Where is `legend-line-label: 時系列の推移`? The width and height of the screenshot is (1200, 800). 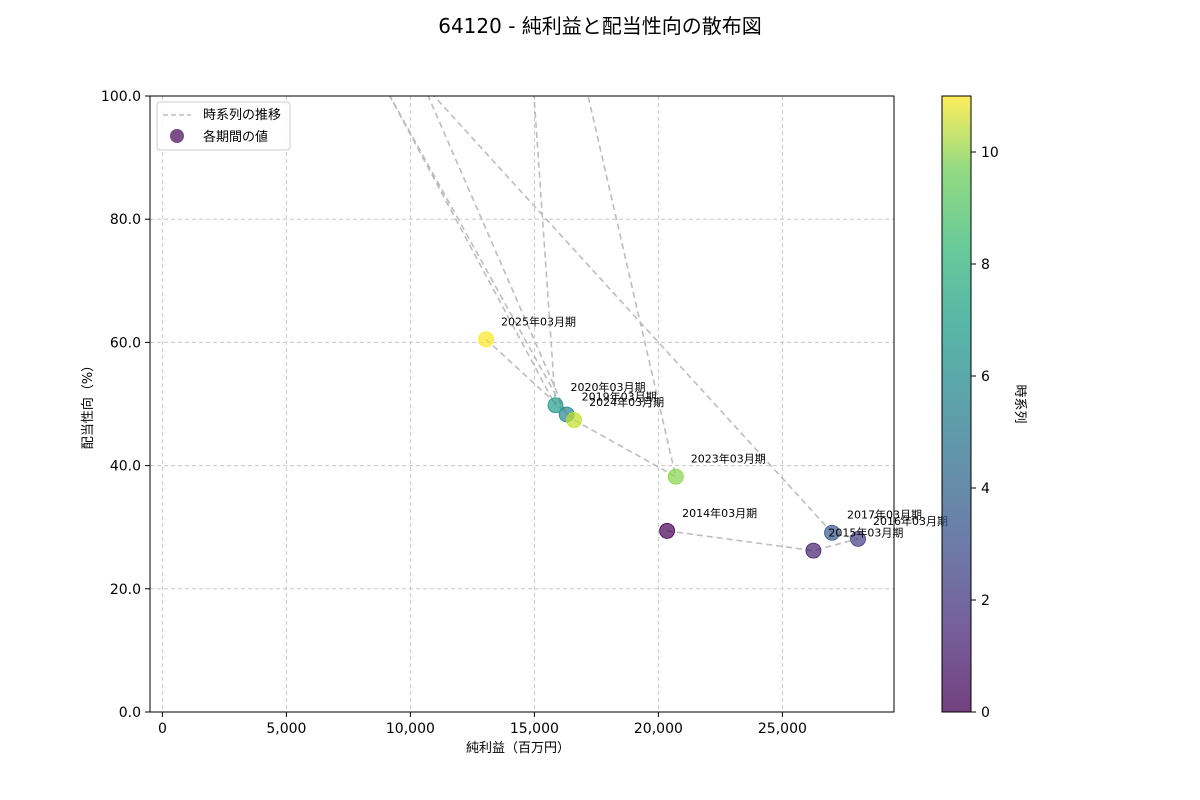
legend-line-label: 時系列の推移 is located at coordinates (242, 115).